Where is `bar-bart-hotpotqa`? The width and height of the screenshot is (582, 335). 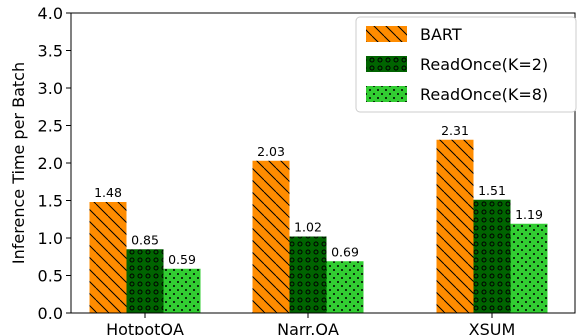 bar-bart-hotpotqa is located at coordinates (108, 257).